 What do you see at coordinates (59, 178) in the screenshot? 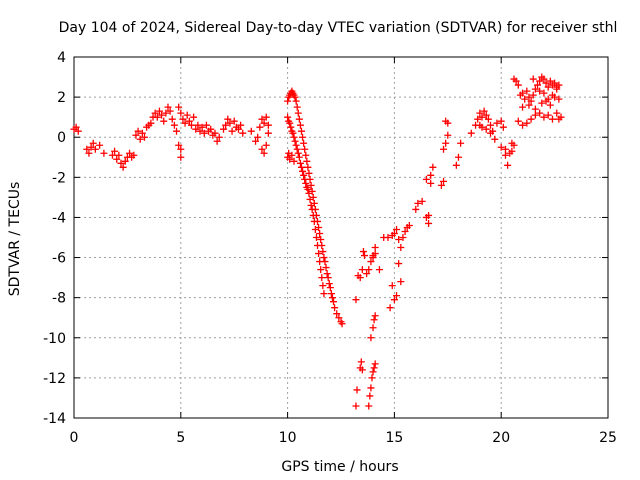
I see `y-tick-label: -2` at bounding box center [59, 178].